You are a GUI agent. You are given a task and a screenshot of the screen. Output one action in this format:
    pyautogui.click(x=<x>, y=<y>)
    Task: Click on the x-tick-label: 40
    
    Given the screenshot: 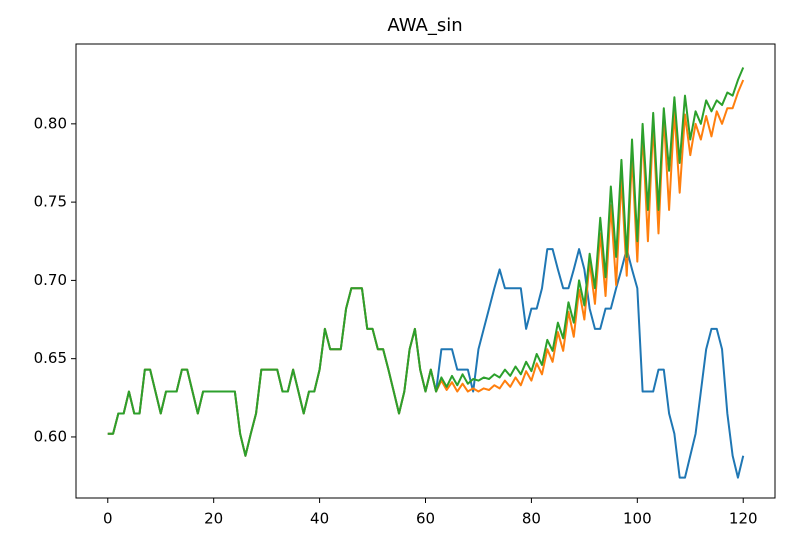 What is the action you would take?
    pyautogui.click(x=319, y=519)
    